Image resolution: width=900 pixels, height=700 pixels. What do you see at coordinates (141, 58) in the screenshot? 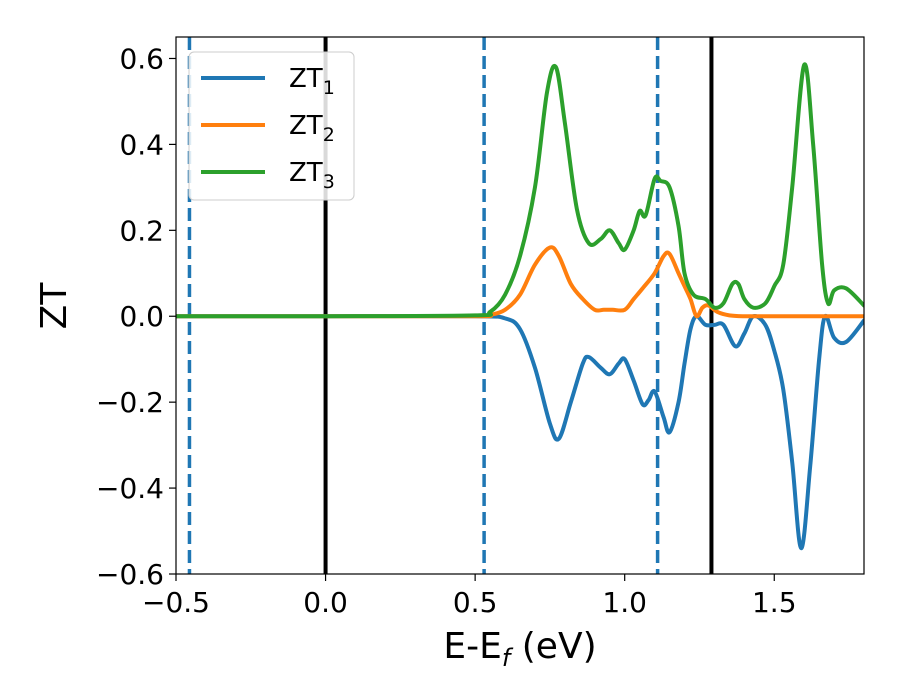
I see `y-tick-label: 0.6` at bounding box center [141, 58].